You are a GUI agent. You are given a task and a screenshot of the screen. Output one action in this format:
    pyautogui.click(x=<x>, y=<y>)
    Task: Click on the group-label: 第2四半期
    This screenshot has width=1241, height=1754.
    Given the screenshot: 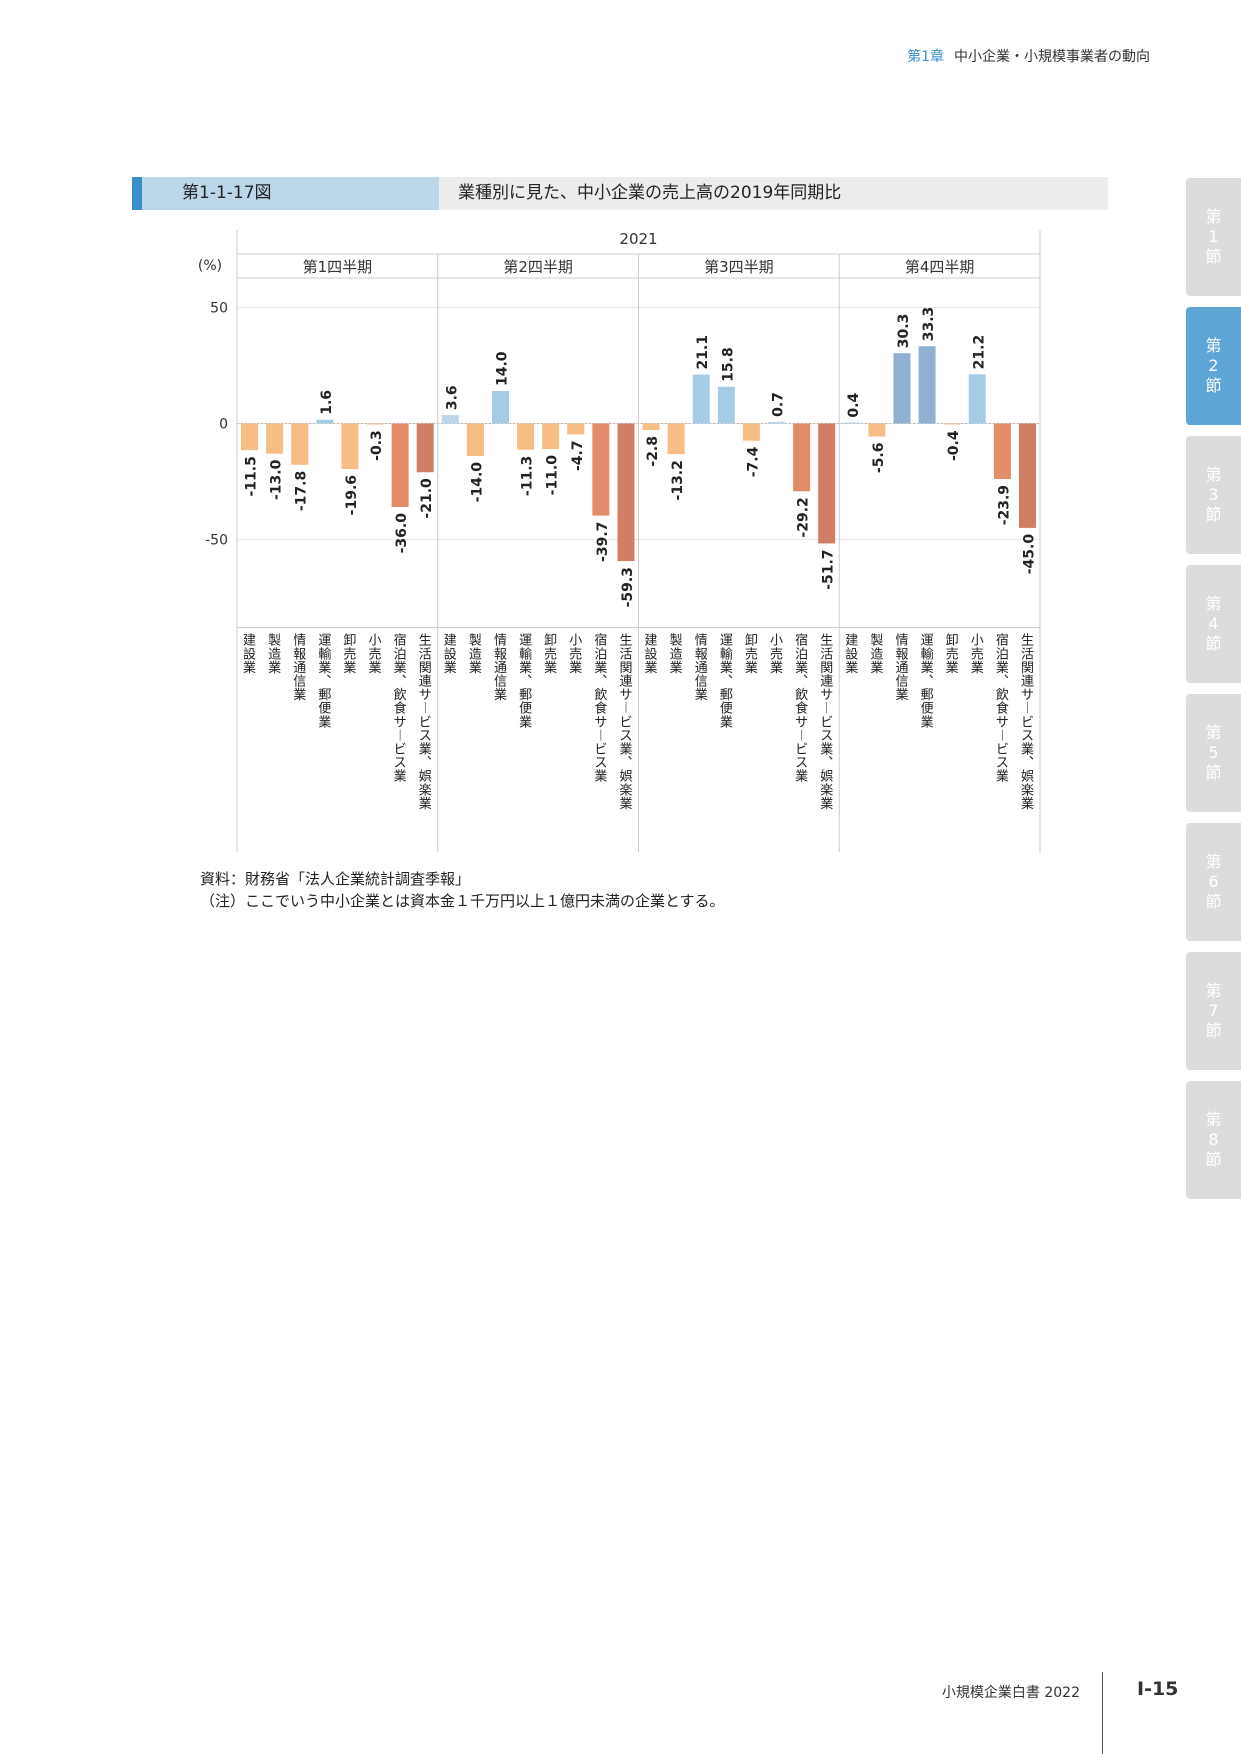 What is the action you would take?
    pyautogui.click(x=538, y=267)
    